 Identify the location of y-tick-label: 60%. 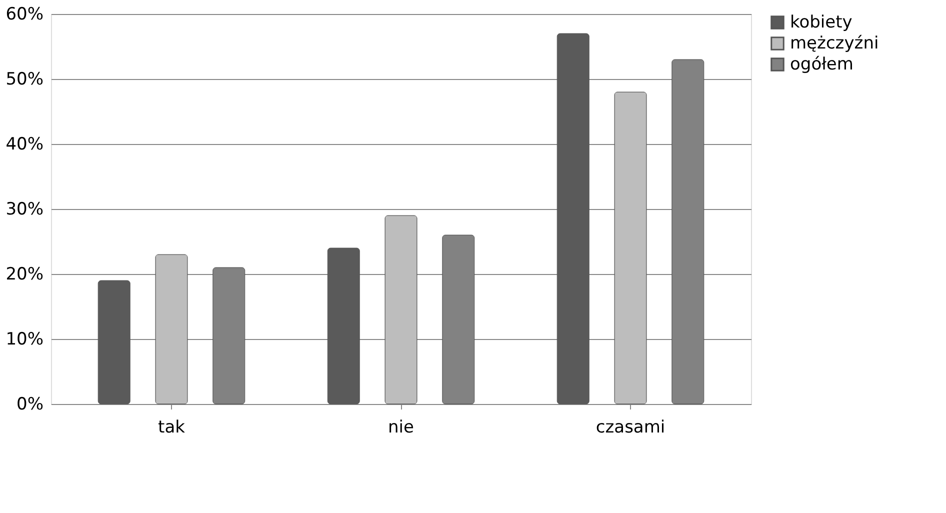
(25, 14).